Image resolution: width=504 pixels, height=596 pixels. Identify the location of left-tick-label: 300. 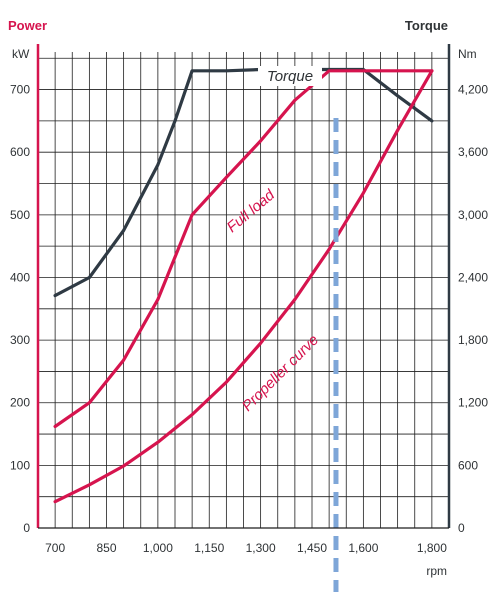
(20, 340).